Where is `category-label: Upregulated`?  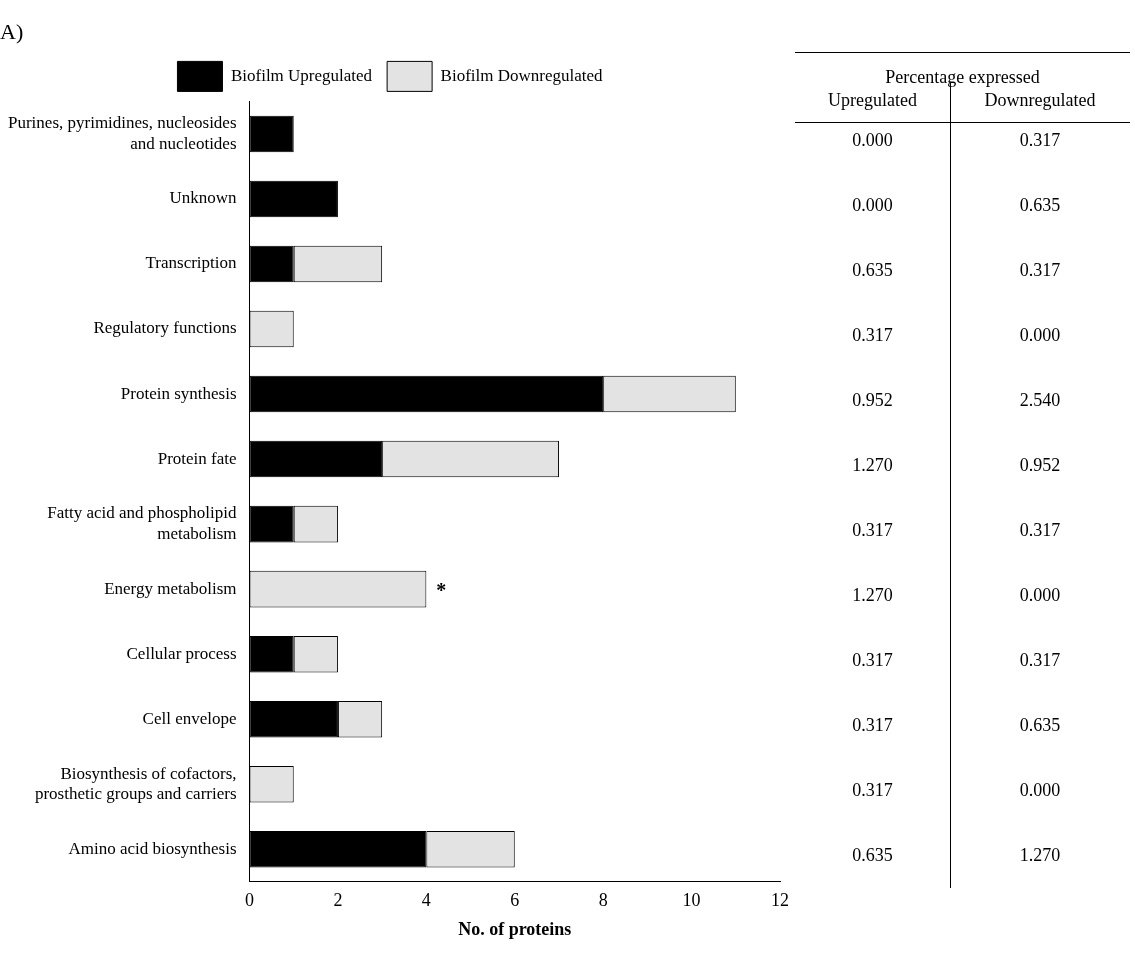
category-label: Upregulated is located at coordinates (872, 100).